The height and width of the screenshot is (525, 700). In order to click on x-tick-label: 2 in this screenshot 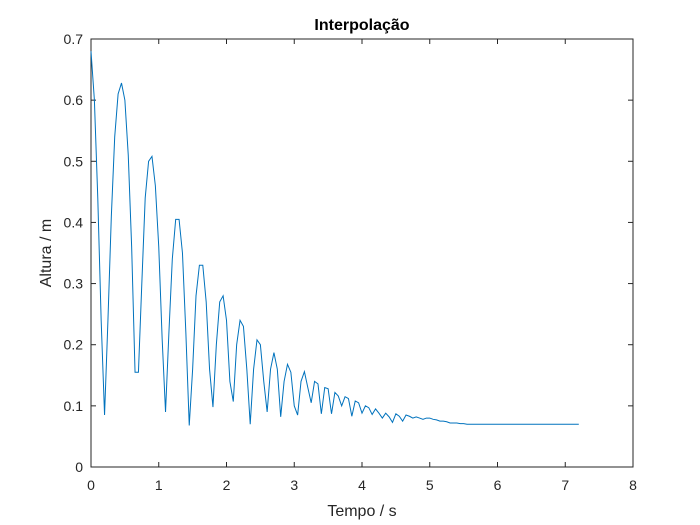, I will do `click(227, 485)`.